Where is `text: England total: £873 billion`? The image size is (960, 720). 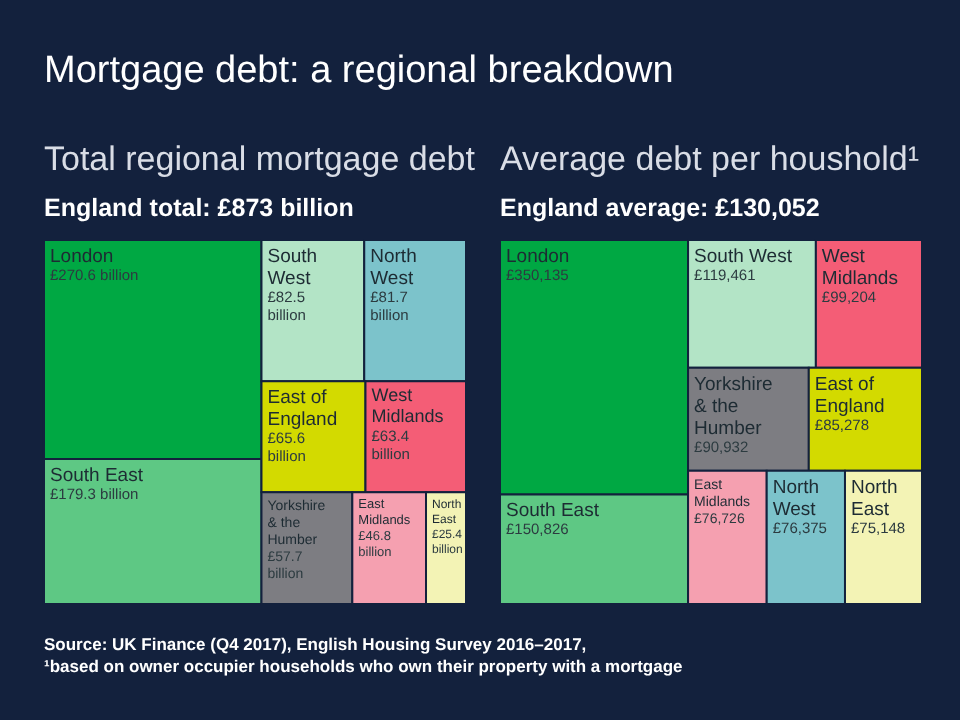
text: England total: £873 billion is located at coordinates (199, 208).